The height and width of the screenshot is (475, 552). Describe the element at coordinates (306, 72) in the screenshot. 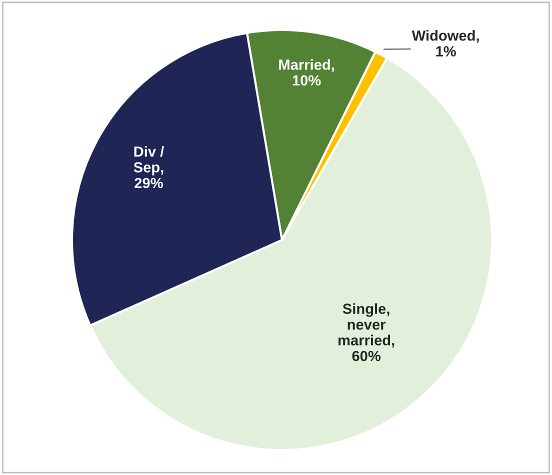

I see `slice-label: Married, 10%` at that location.